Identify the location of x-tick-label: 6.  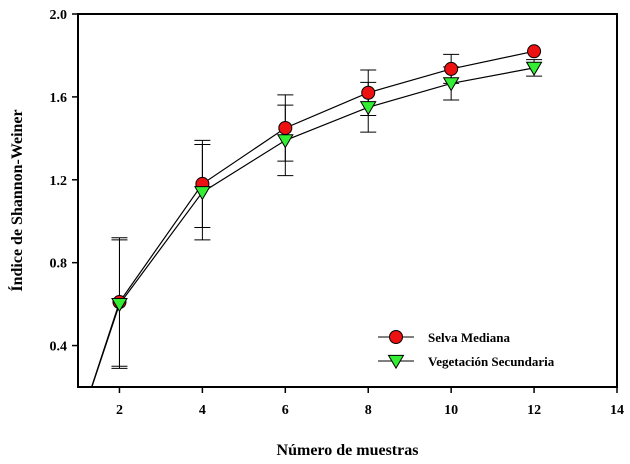
(285, 410).